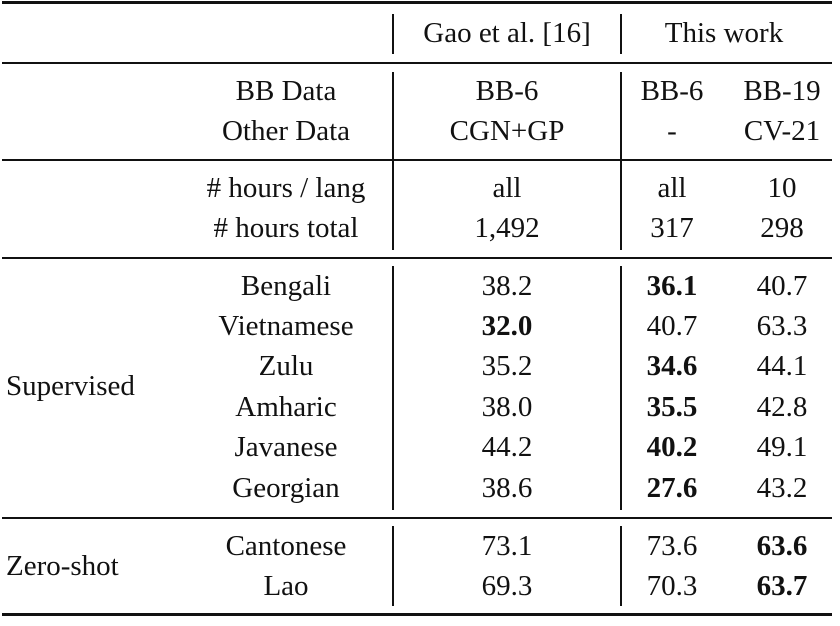 The width and height of the screenshot is (840, 626). Describe the element at coordinates (507, 188) in the screenshot. I see `meta-gao: all` at that location.